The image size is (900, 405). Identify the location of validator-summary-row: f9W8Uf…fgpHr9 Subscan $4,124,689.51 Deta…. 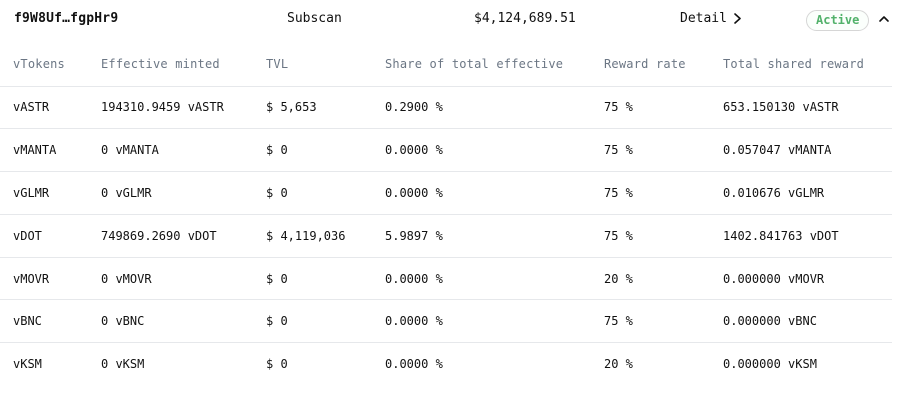
(450, 20).